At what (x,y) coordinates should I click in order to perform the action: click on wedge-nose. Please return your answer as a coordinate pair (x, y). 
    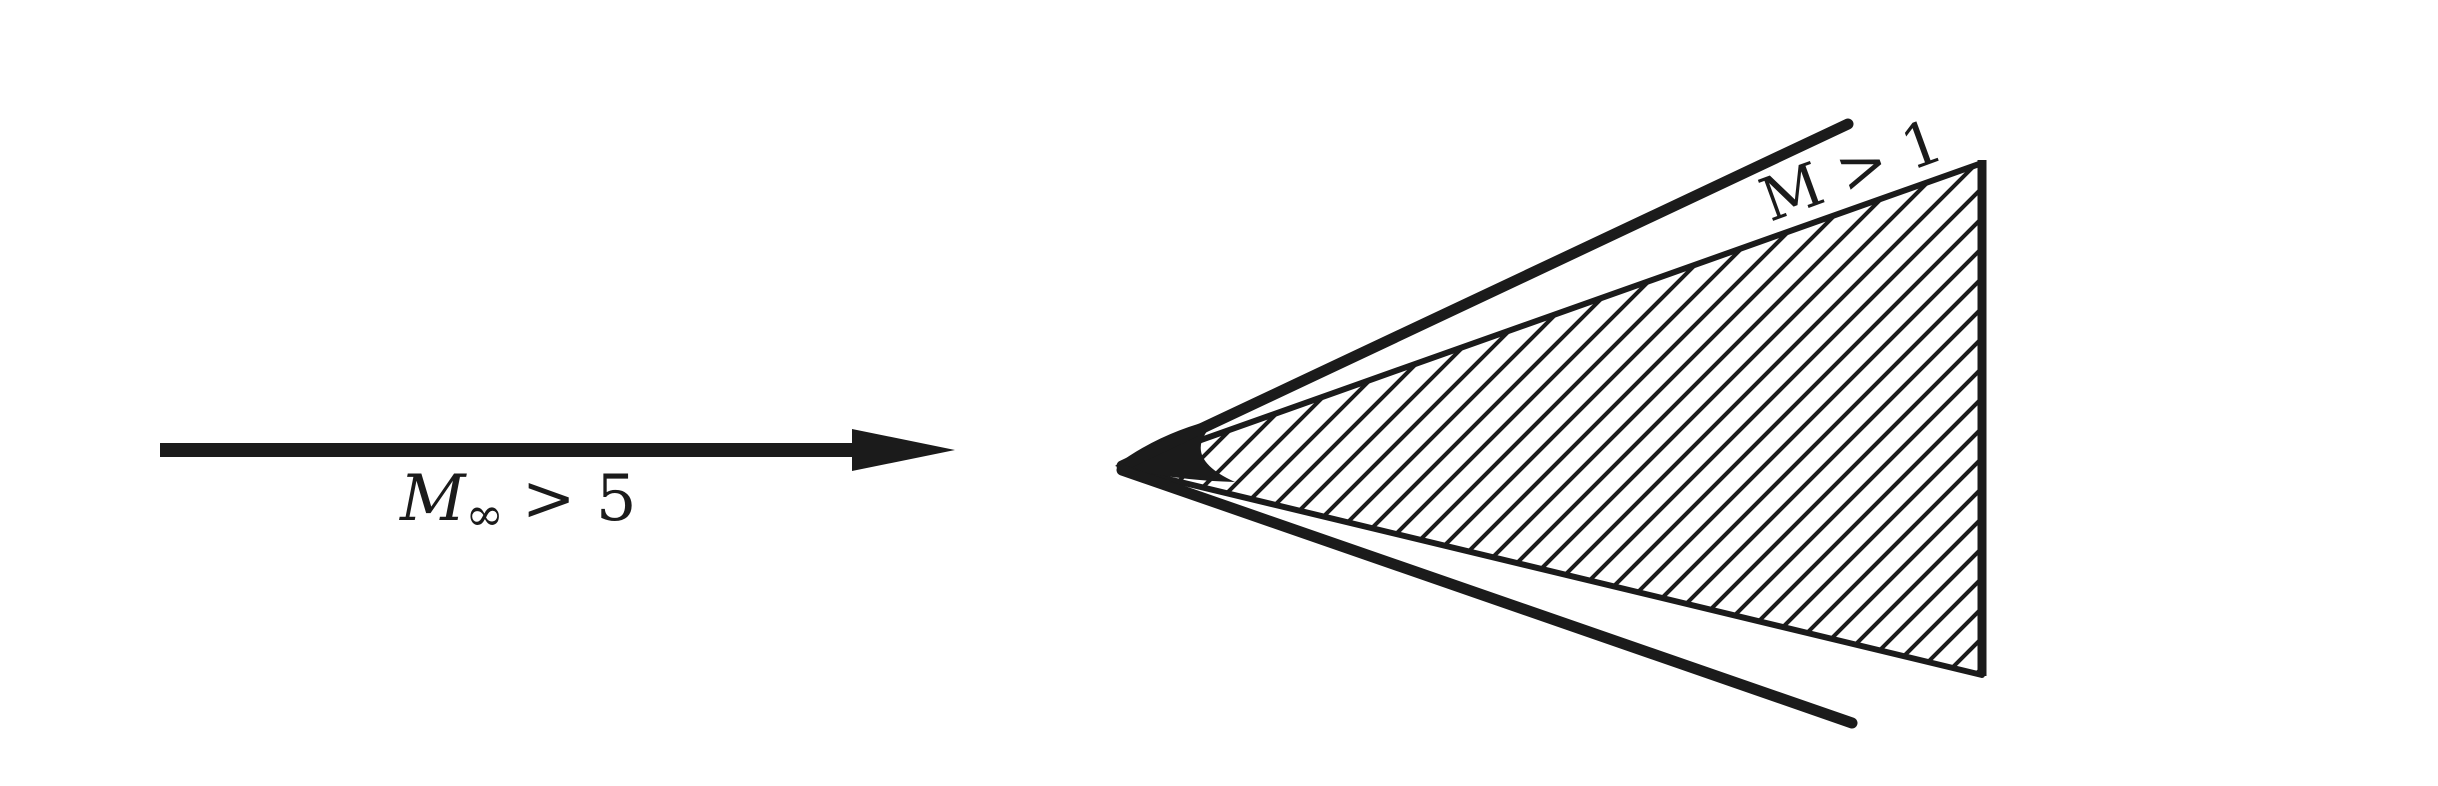
    Looking at the image, I should click on (1175, 450).